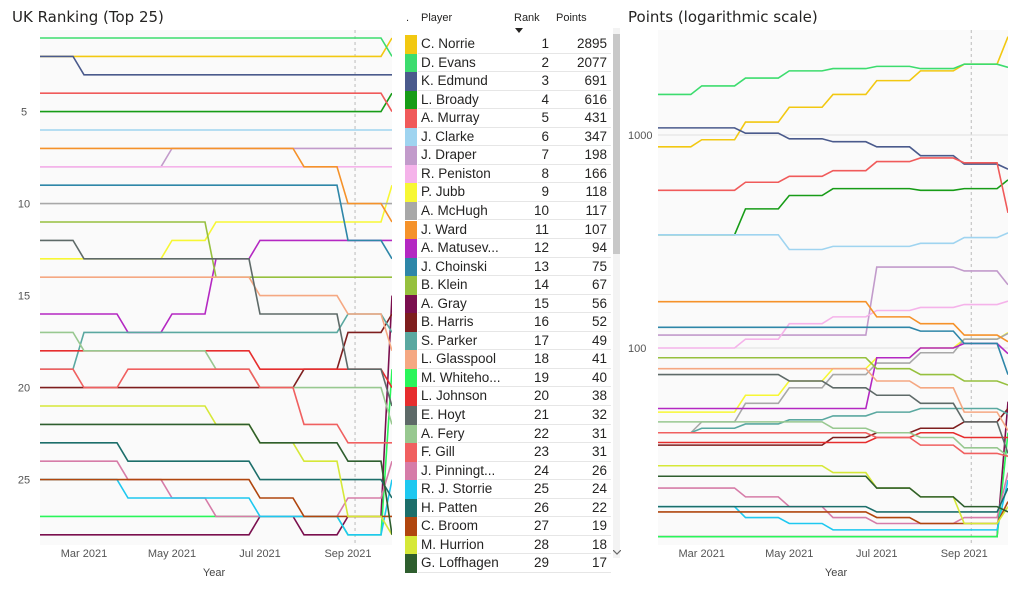 The image size is (1024, 590). I want to click on scrollbar-thumb, so click(616, 144).